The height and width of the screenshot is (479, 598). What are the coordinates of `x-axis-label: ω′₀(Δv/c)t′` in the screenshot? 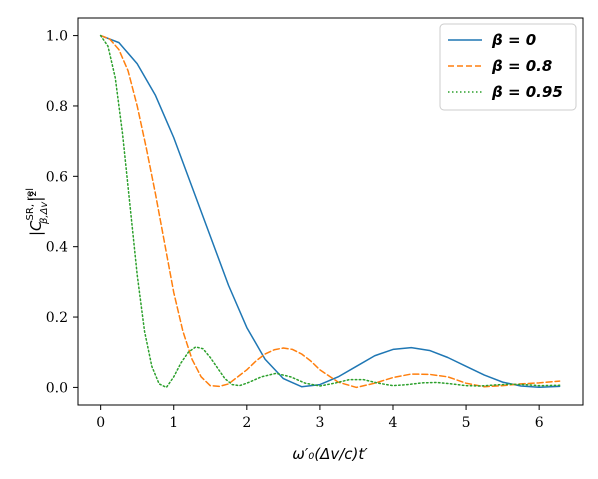 It's located at (330, 454).